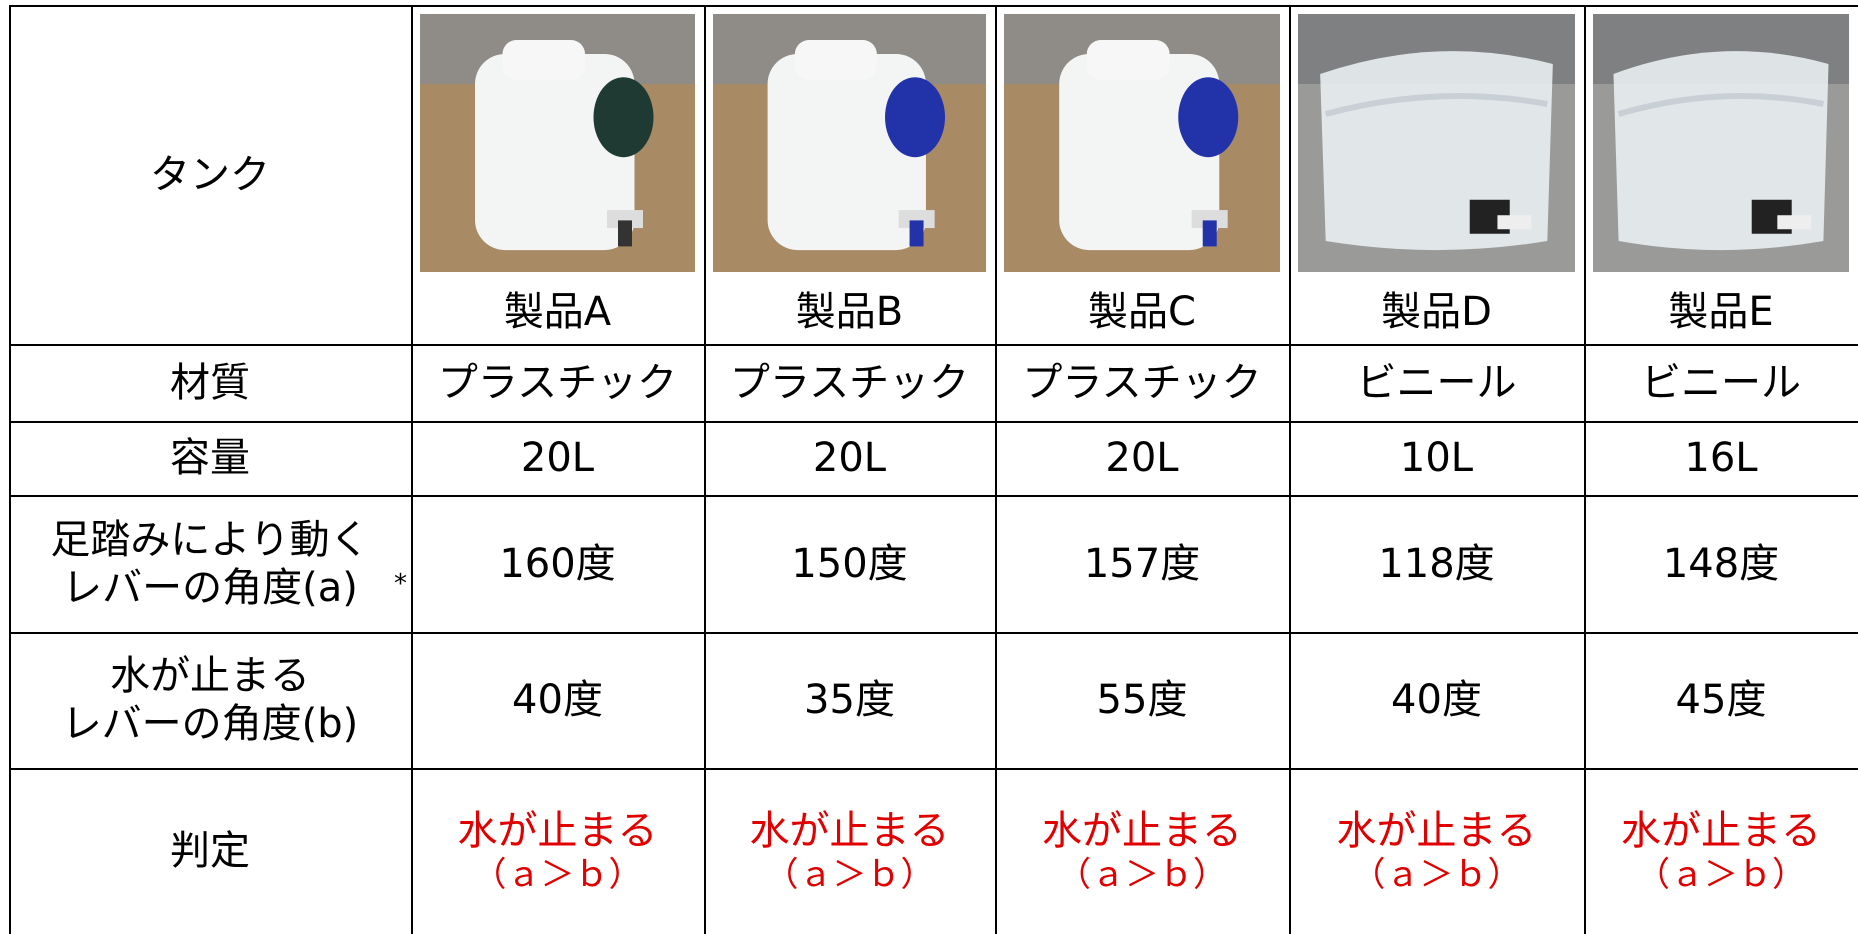 The image size is (1858, 934). I want to click on row-label-cell: 水が止まる レバーの角度(b), so click(210, 700).